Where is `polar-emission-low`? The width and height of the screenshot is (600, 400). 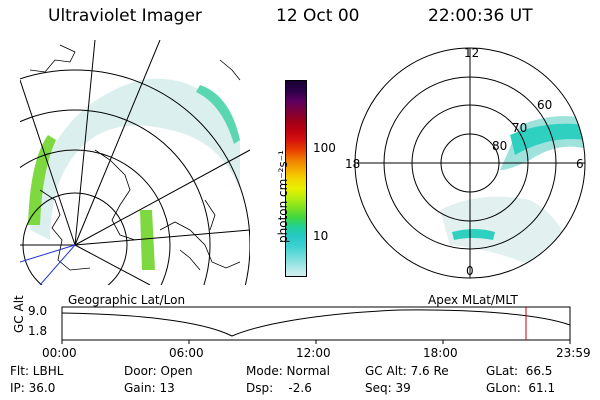 polar-emission-low is located at coordinates (505, 233).